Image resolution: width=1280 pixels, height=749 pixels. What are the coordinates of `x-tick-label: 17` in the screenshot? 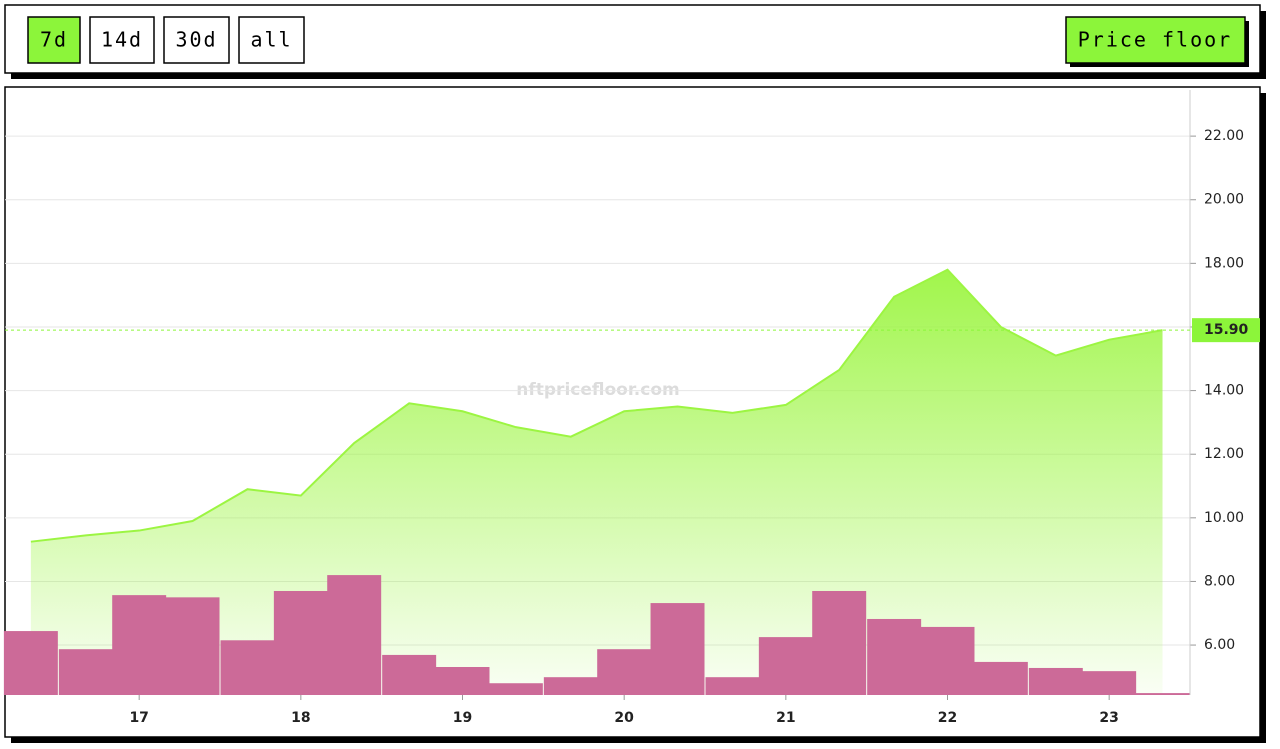 It's located at (138, 718).